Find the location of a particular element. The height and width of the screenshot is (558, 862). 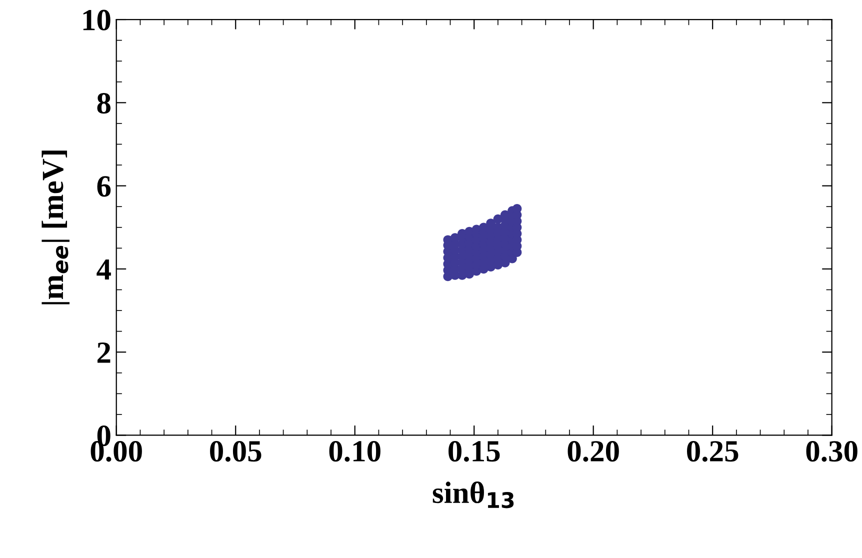

x-tick-label: 0.30 is located at coordinates (832, 451).